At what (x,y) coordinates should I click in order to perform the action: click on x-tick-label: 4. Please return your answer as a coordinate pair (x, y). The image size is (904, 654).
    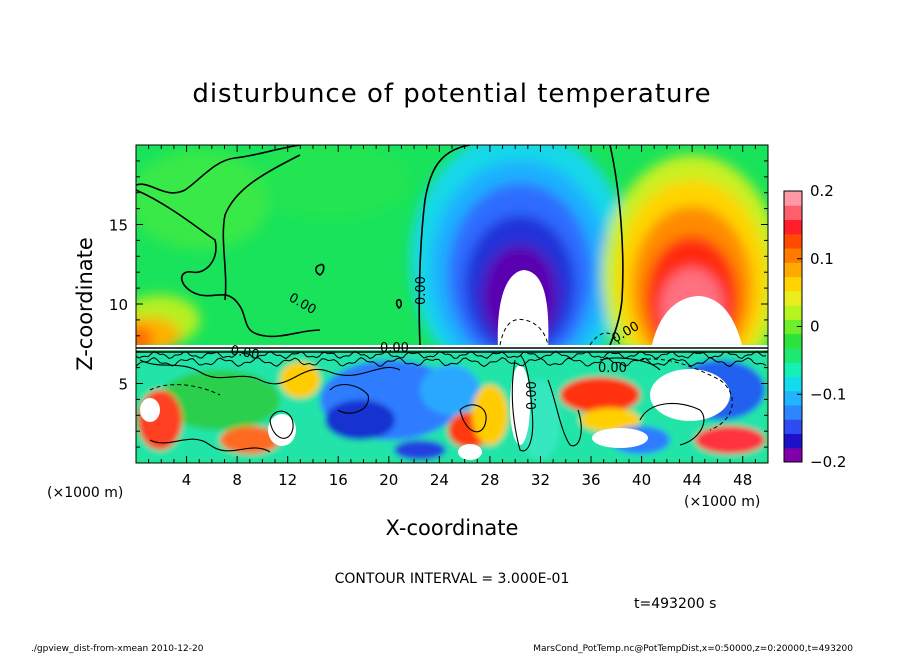
    Looking at the image, I should click on (187, 480).